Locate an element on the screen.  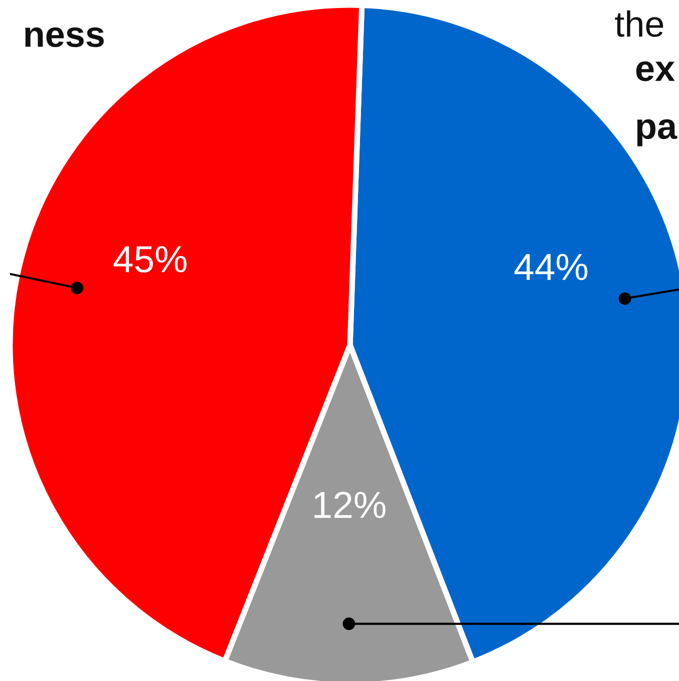
data-label: 45% is located at coordinates (150, 259).